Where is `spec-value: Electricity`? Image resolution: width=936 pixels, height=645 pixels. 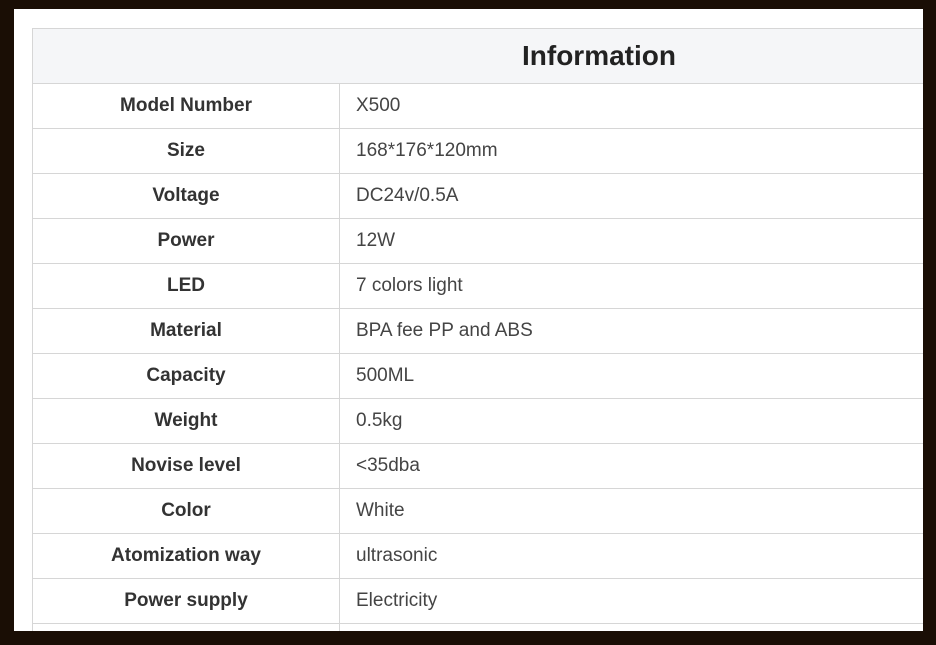
spec-value: Electricity is located at coordinates (631, 601).